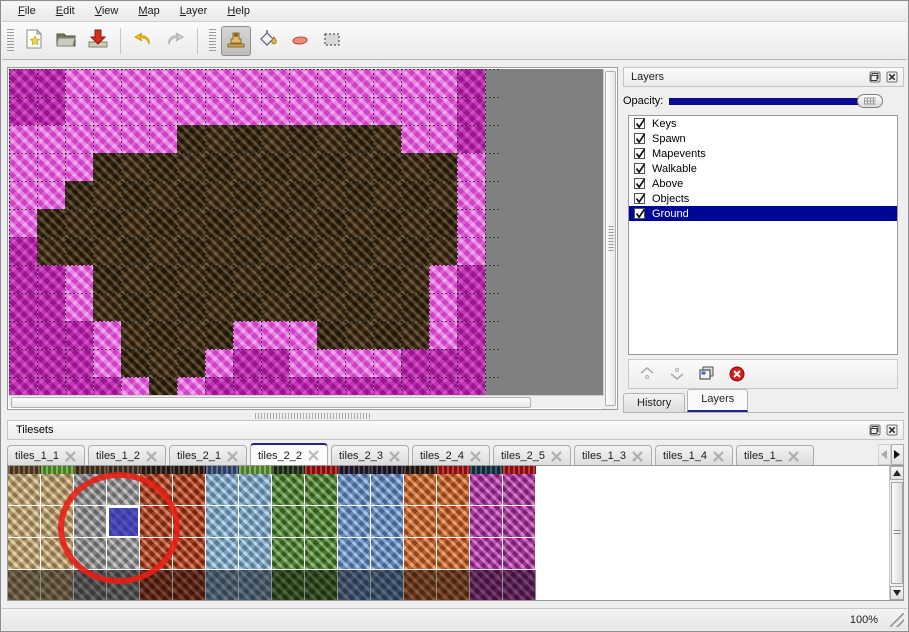 This screenshot has width=909, height=632. I want to click on tileset-tab: tiles_1_4, so click(694, 455).